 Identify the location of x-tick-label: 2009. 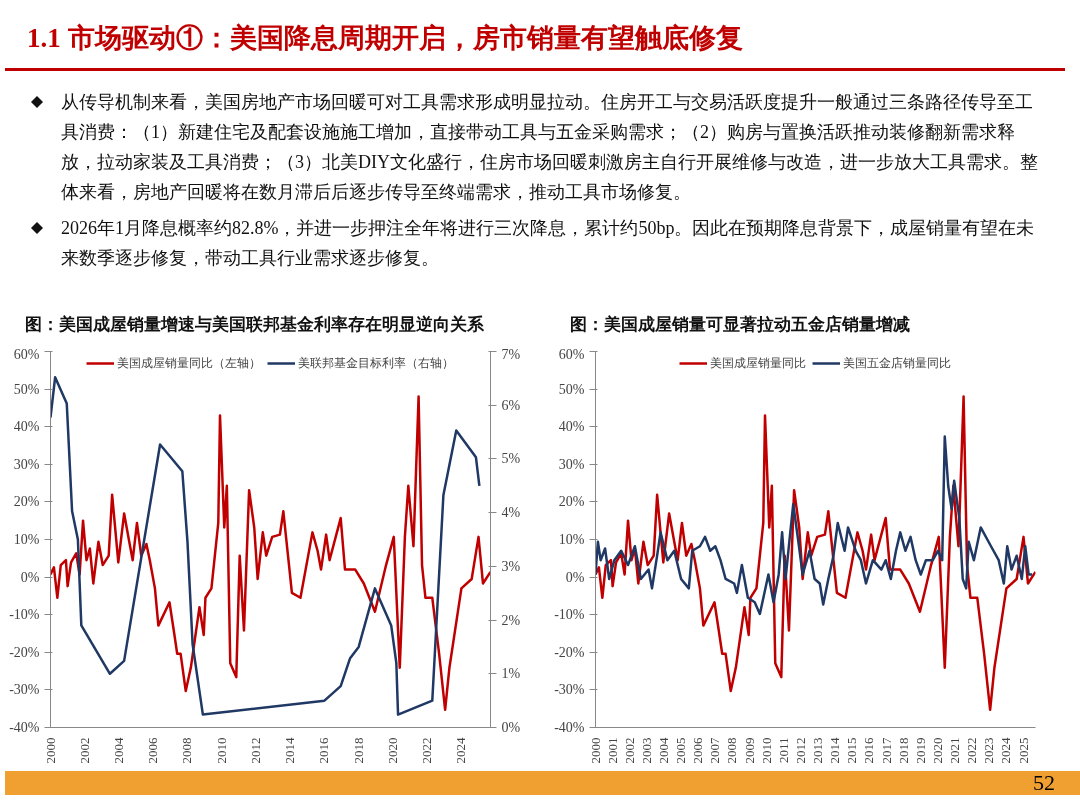
(749, 750).